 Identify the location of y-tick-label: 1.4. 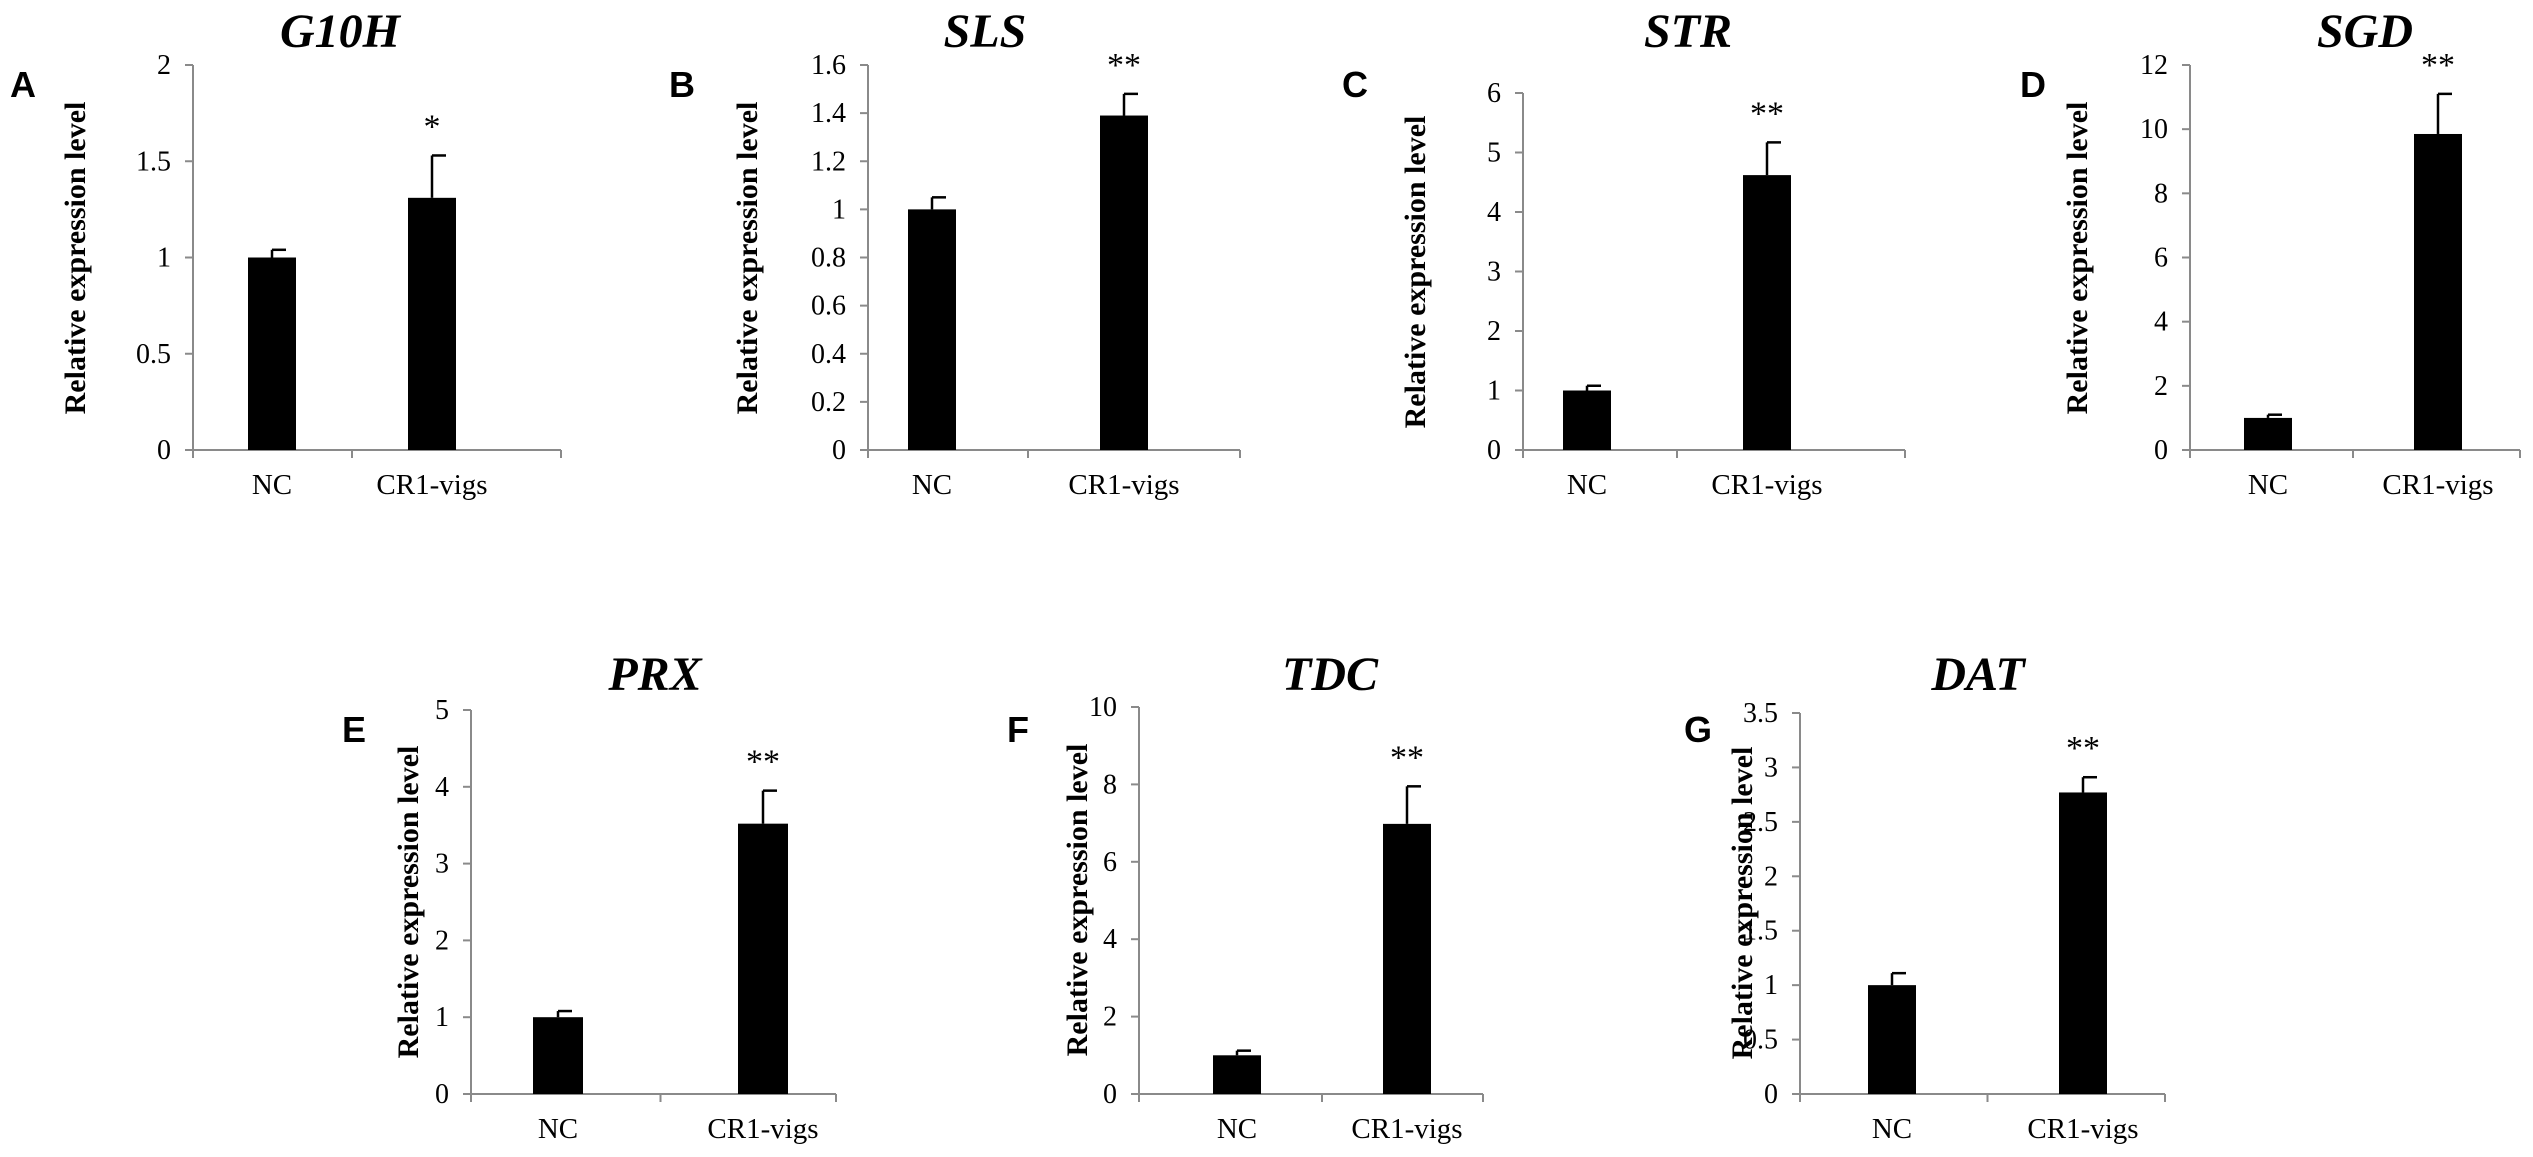
(828, 113).